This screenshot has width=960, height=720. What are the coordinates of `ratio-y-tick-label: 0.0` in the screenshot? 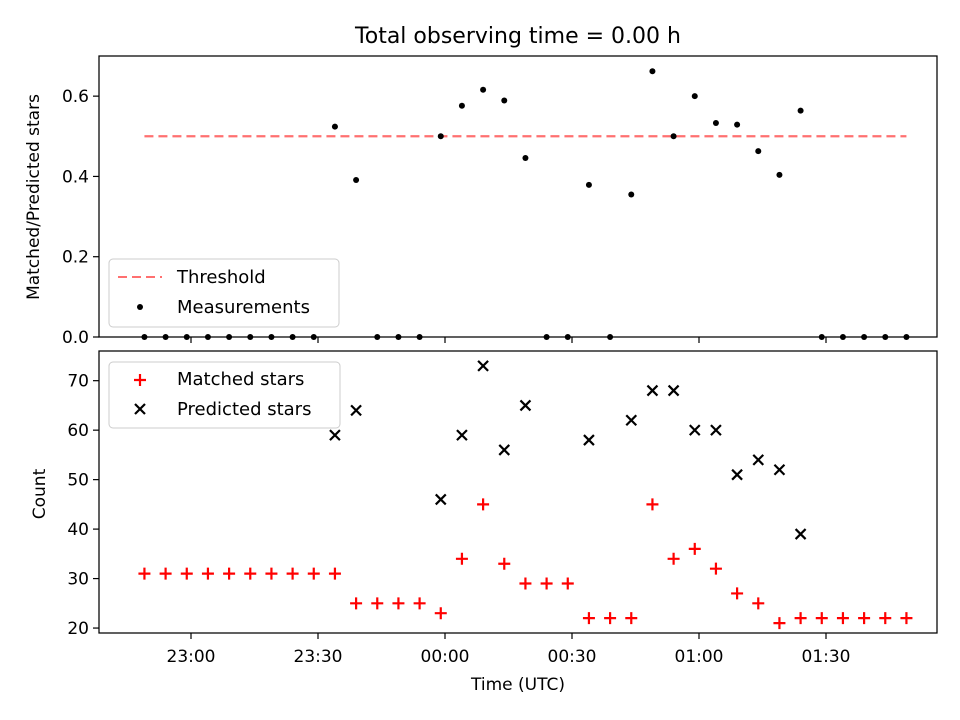 It's located at (75, 338).